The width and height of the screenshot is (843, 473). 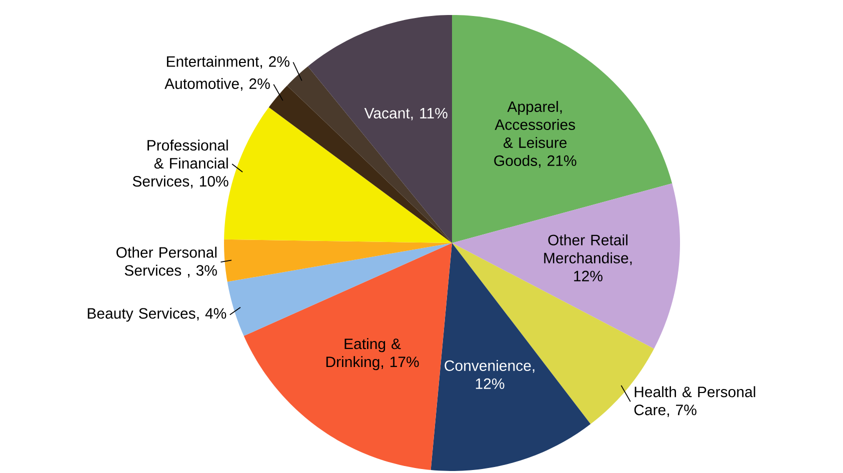 What do you see at coordinates (372, 354) in the screenshot?
I see `slice-label: Eating & Drinking, 17%` at bounding box center [372, 354].